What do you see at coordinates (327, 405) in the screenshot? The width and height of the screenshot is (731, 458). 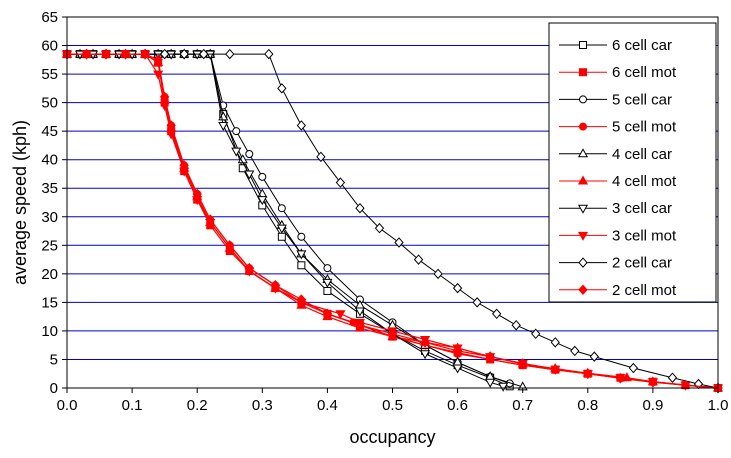 I see `x-tick-label: 0.4` at bounding box center [327, 405].